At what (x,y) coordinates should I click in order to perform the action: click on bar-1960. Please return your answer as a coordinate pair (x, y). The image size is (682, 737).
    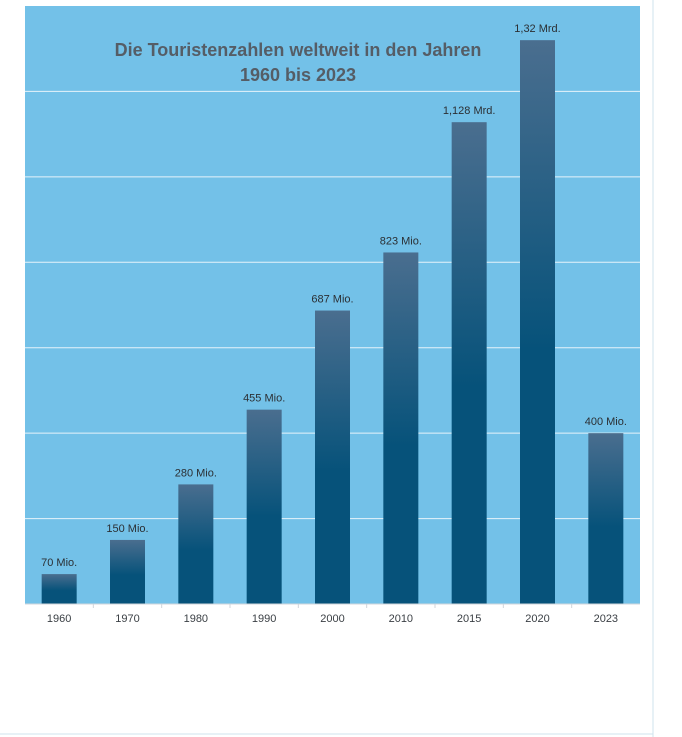
    Looking at the image, I should click on (59, 589).